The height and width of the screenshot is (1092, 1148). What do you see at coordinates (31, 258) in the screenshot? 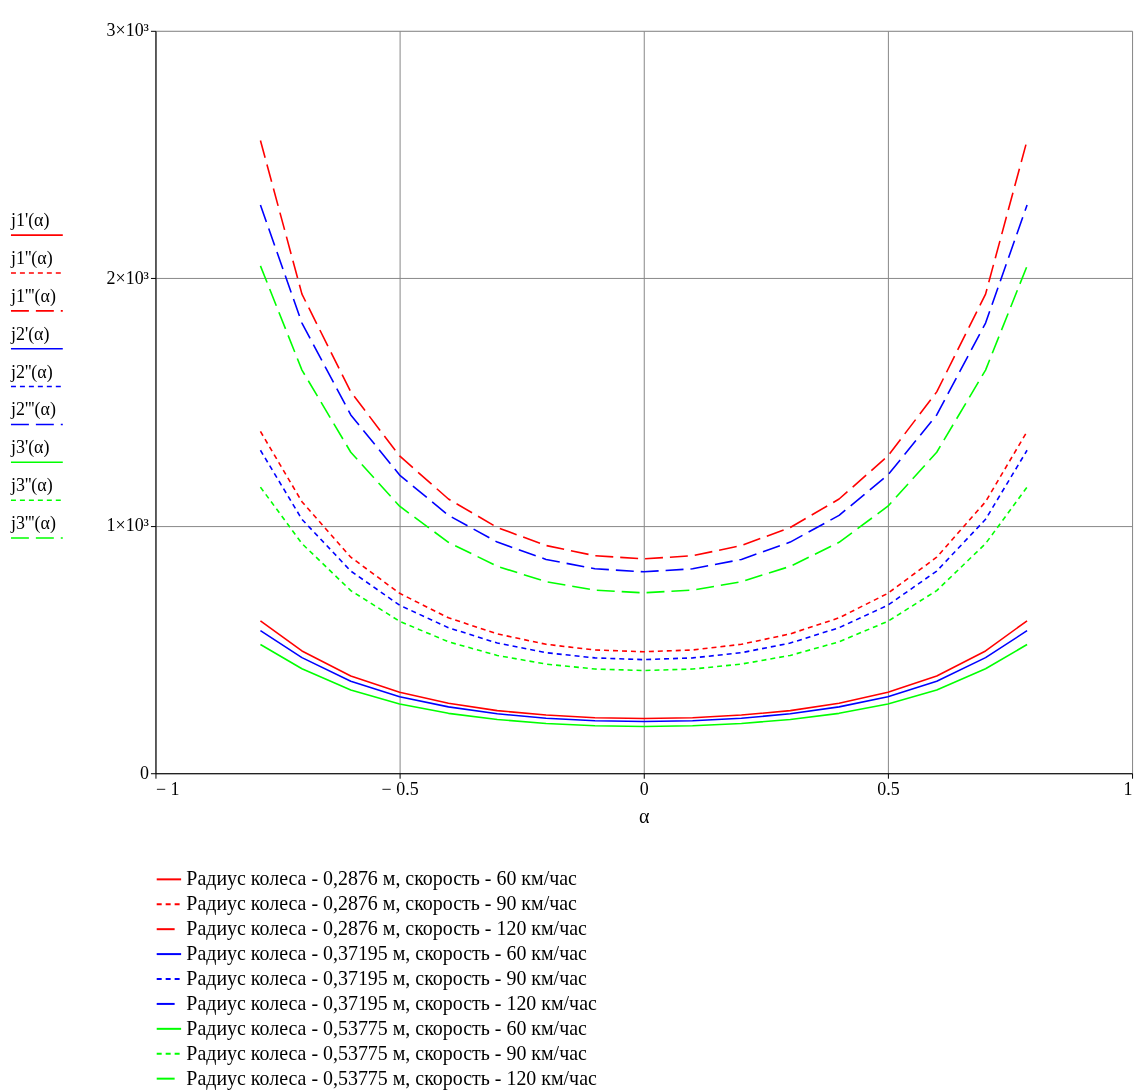
I see `text: j1''(α)` at bounding box center [31, 258].